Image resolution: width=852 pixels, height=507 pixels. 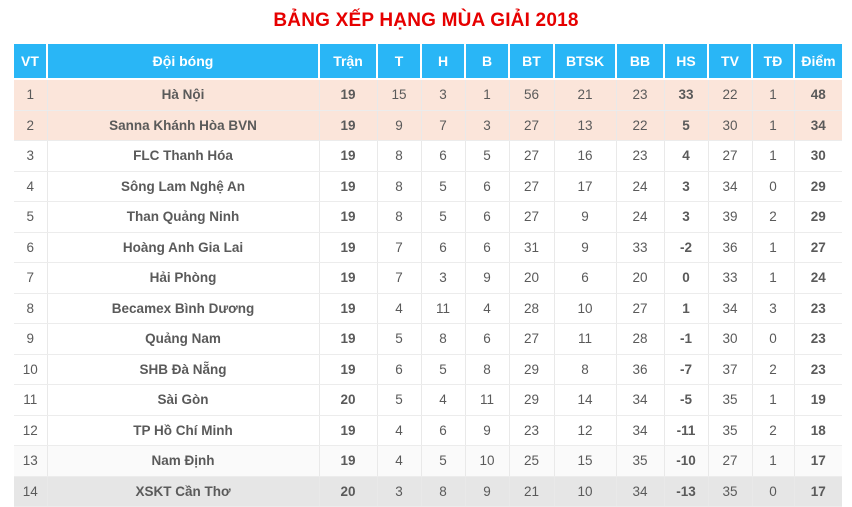 What do you see at coordinates (818, 95) in the screenshot?
I see `cell-diem: 48` at bounding box center [818, 95].